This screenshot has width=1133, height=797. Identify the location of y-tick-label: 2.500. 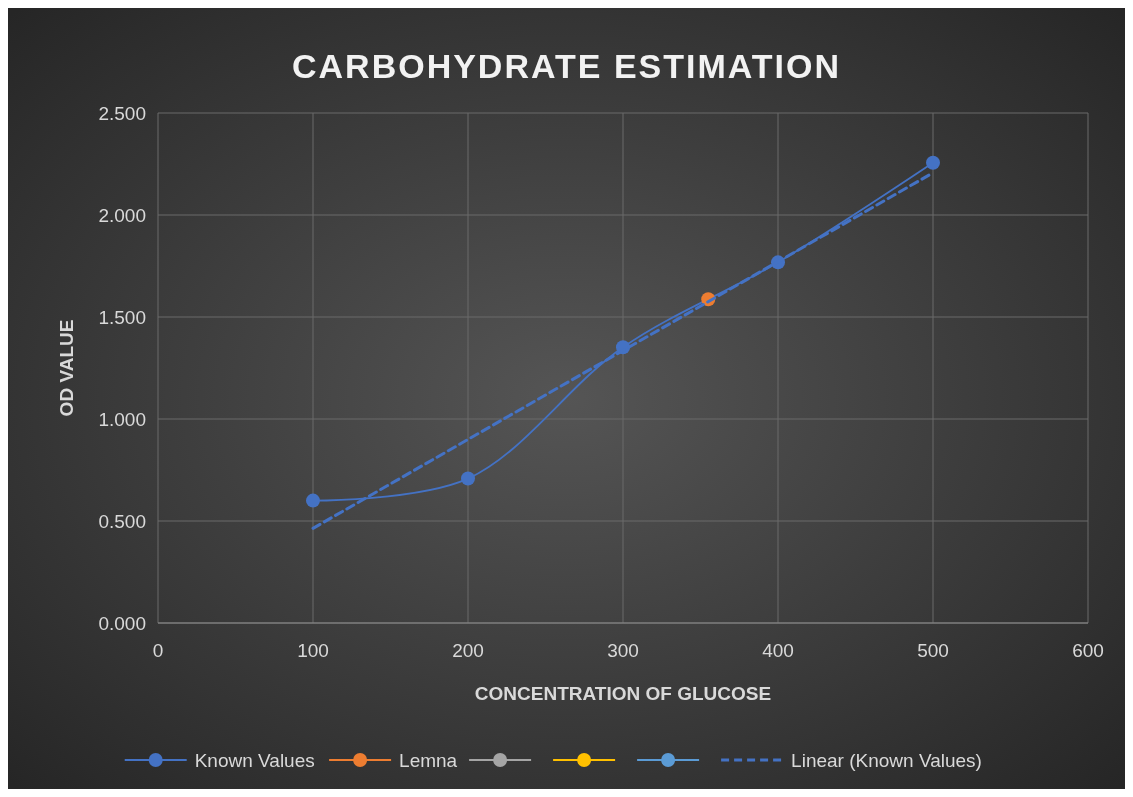
(122, 113).